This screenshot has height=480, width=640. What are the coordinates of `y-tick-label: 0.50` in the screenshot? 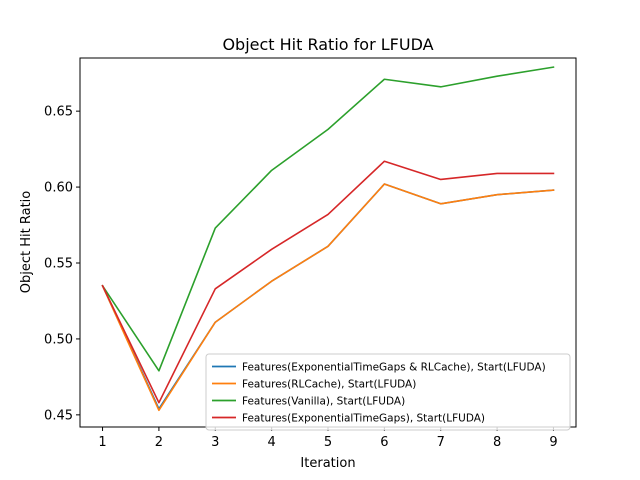 It's located at (58, 339).